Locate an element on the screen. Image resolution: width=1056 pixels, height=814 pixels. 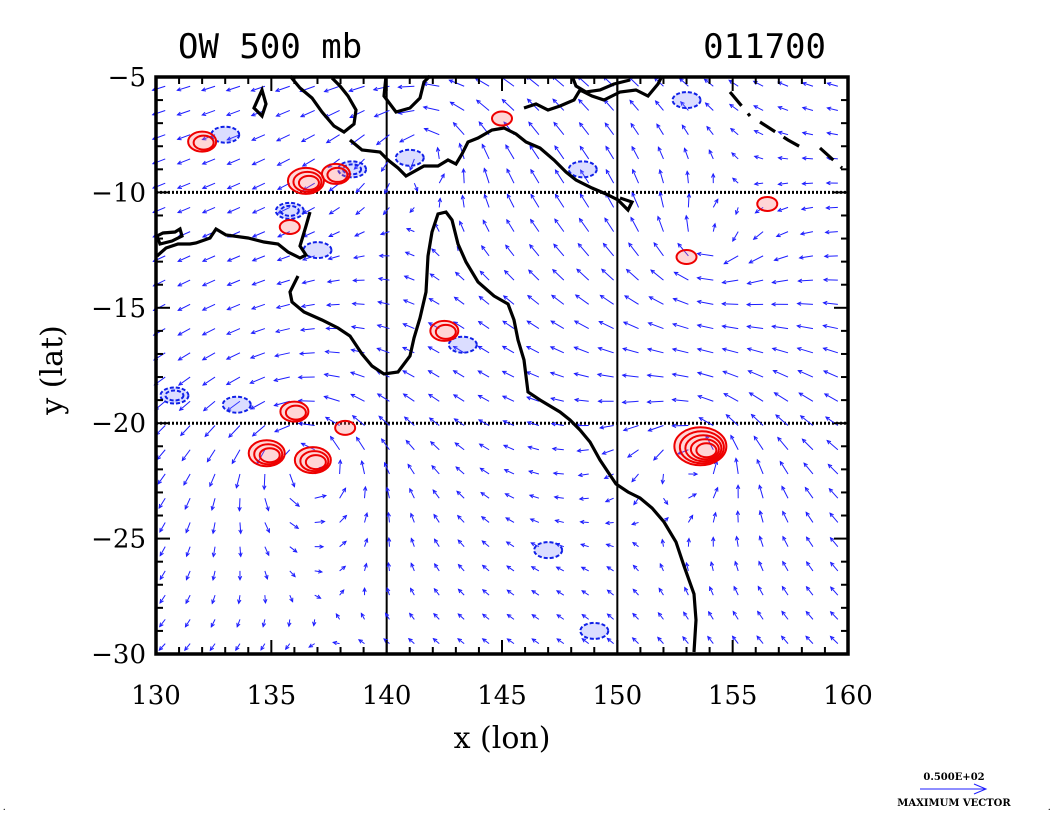
corner-mark-left: . is located at coordinates (4, 807).